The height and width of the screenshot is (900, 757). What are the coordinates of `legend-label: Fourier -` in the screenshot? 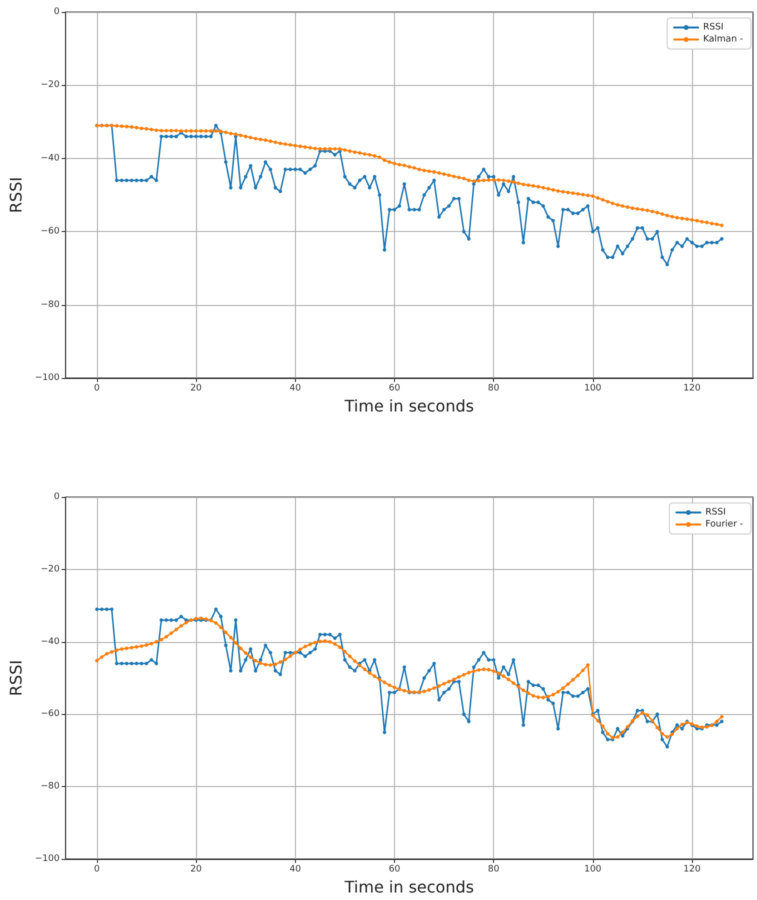 It's located at (724, 525).